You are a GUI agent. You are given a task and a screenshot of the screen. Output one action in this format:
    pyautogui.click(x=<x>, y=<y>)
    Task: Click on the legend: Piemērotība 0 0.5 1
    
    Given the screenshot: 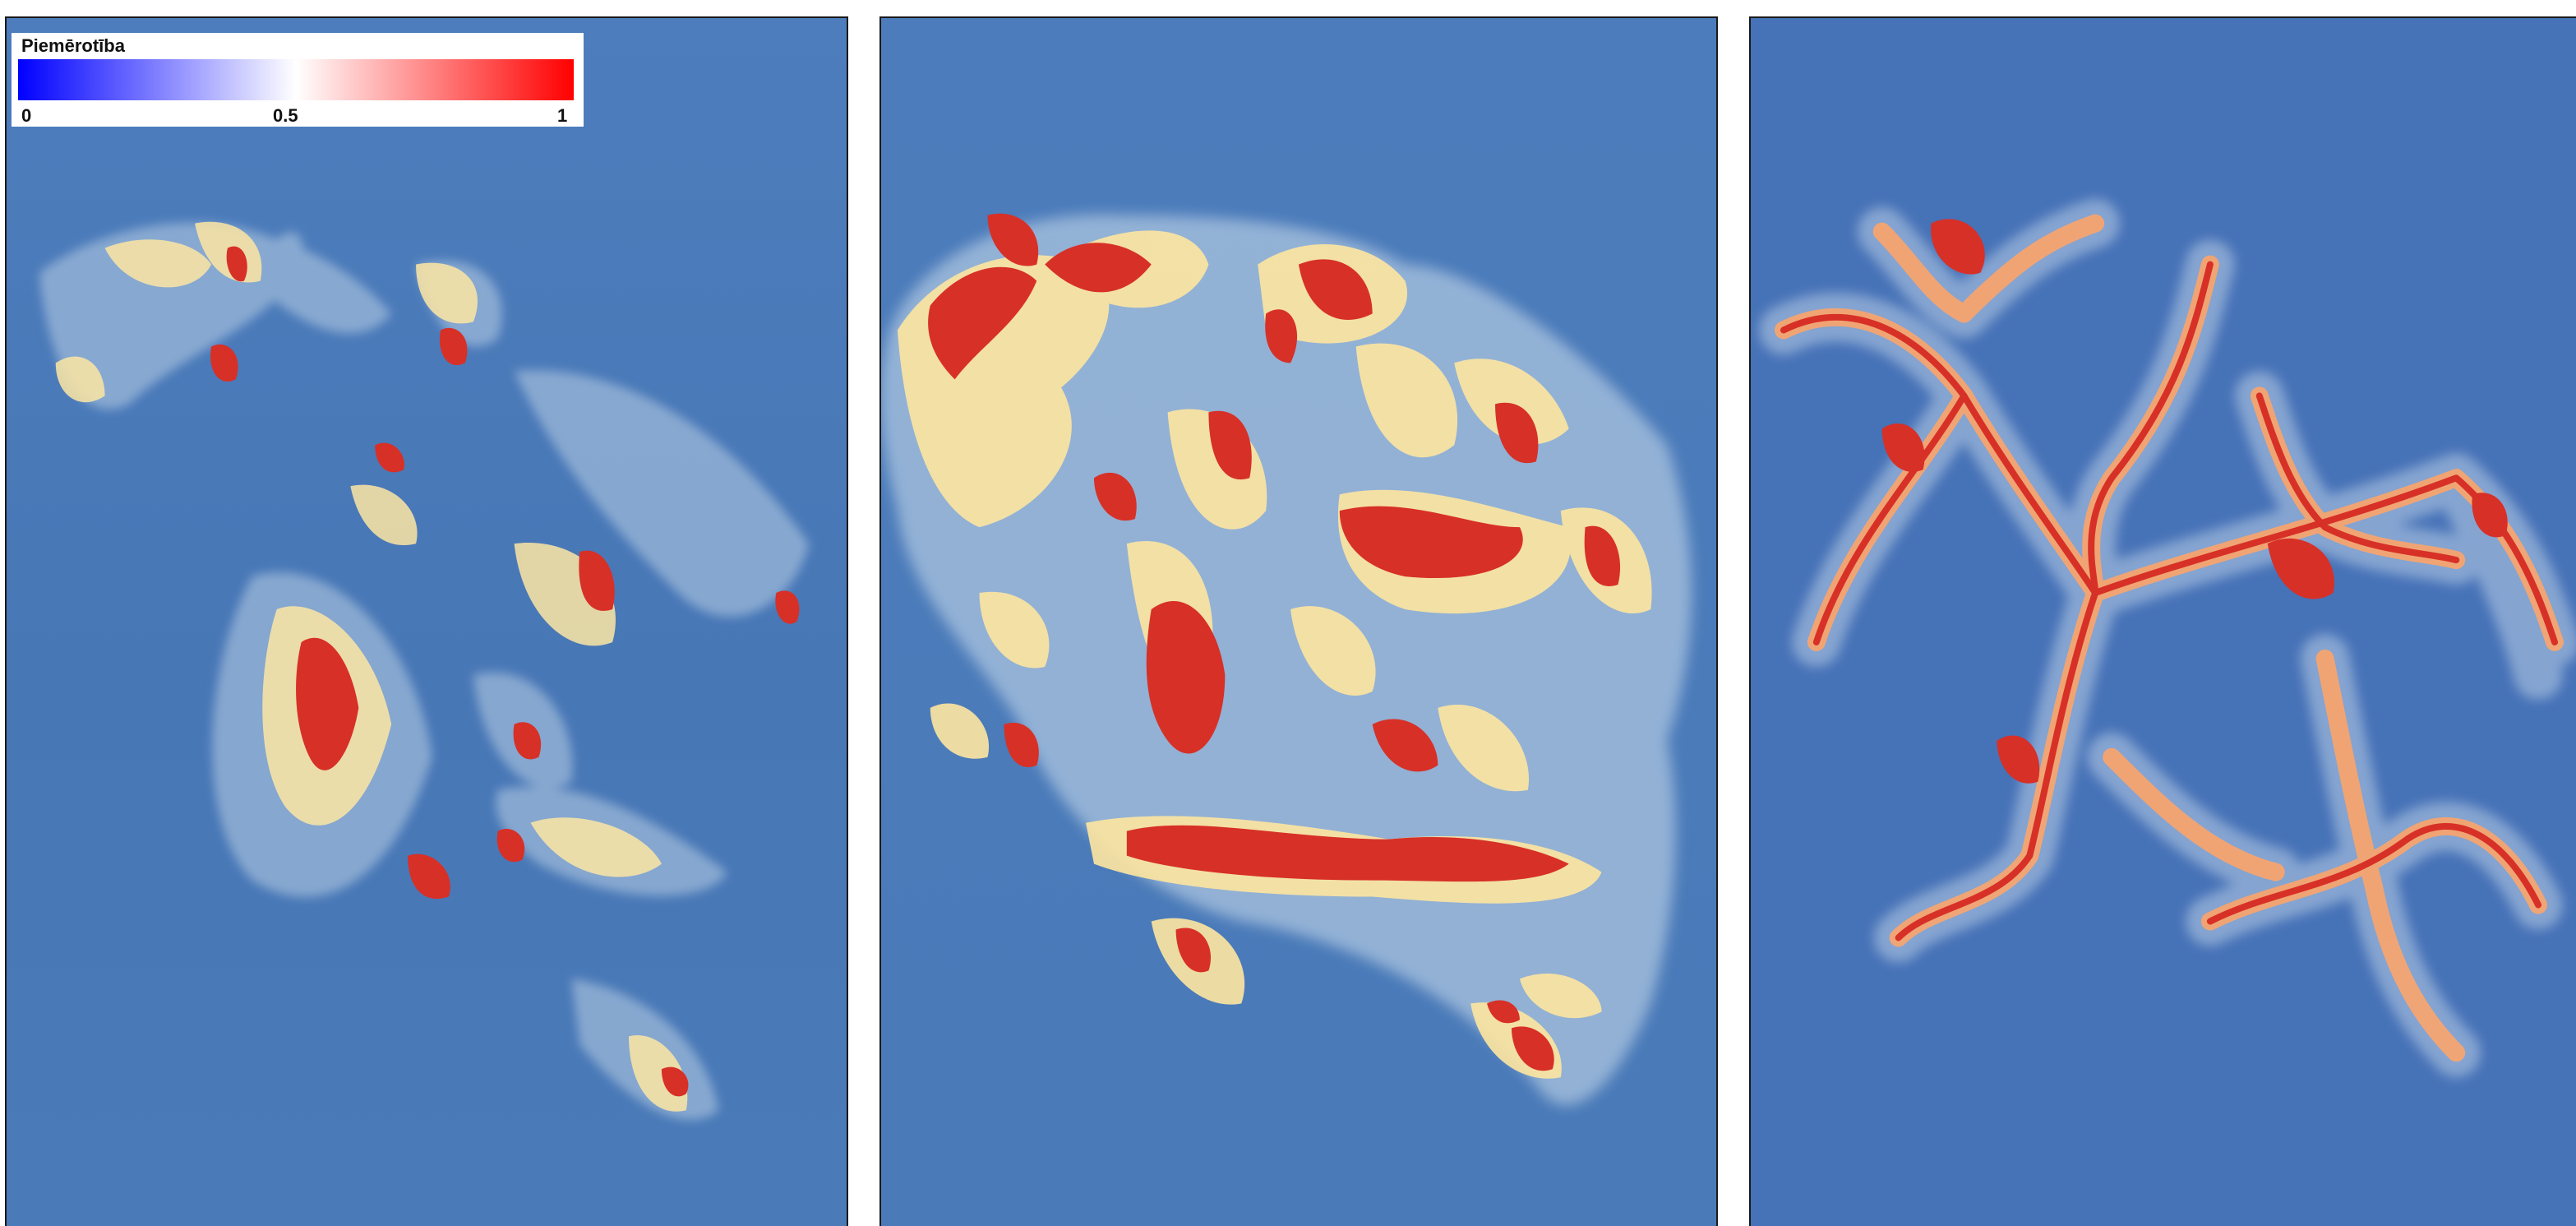 What is the action you would take?
    pyautogui.click(x=298, y=80)
    